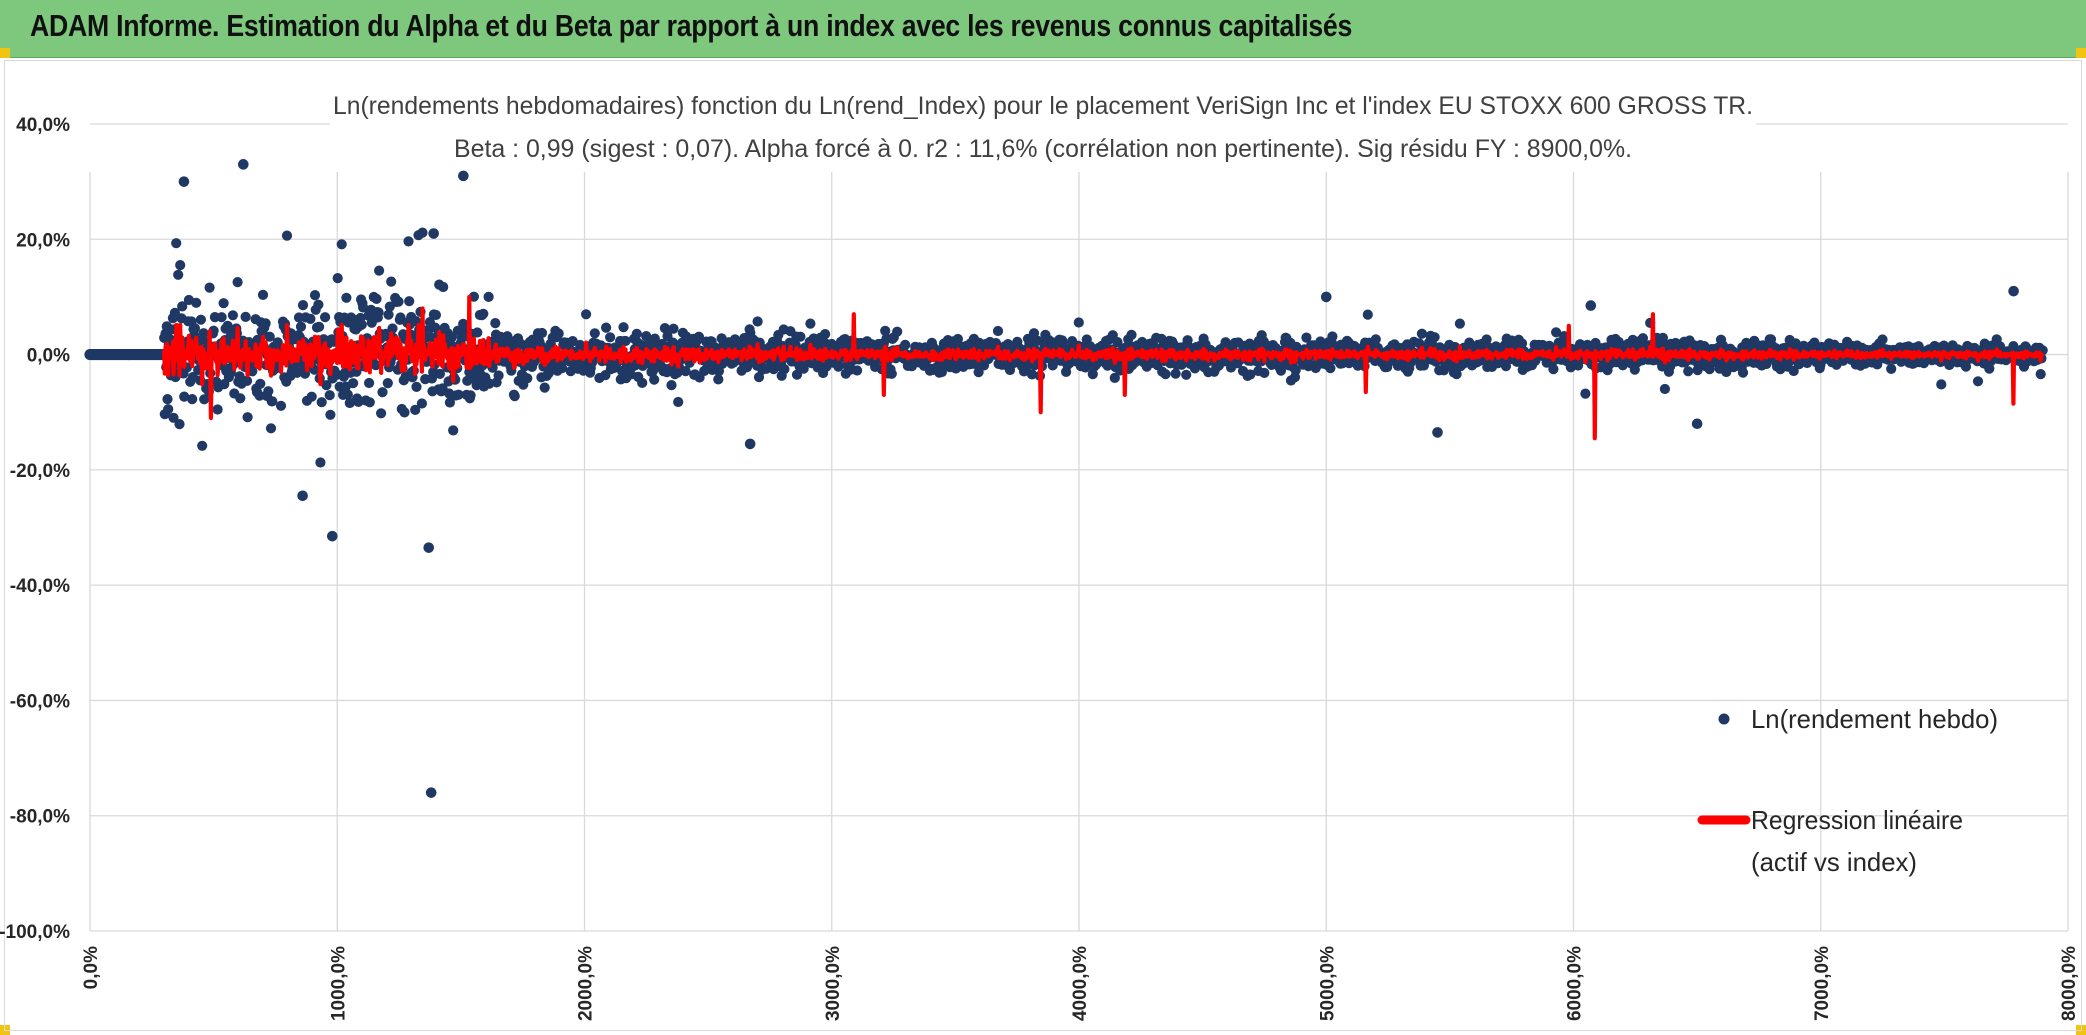 This screenshot has width=2086, height=1035. I want to click on x-tick-label: 3000,0%, so click(833, 983).